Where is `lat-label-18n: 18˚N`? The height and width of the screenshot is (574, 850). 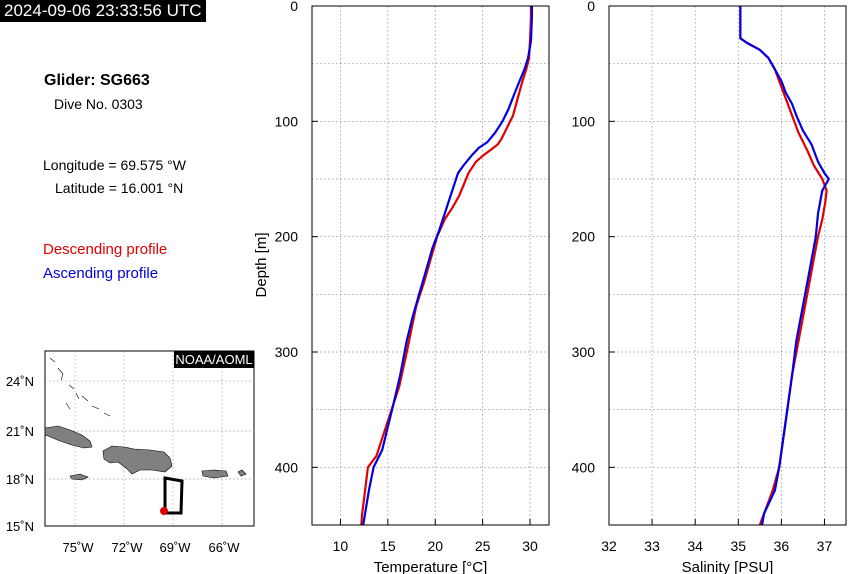 lat-label-18n: 18˚N is located at coordinates (20, 479).